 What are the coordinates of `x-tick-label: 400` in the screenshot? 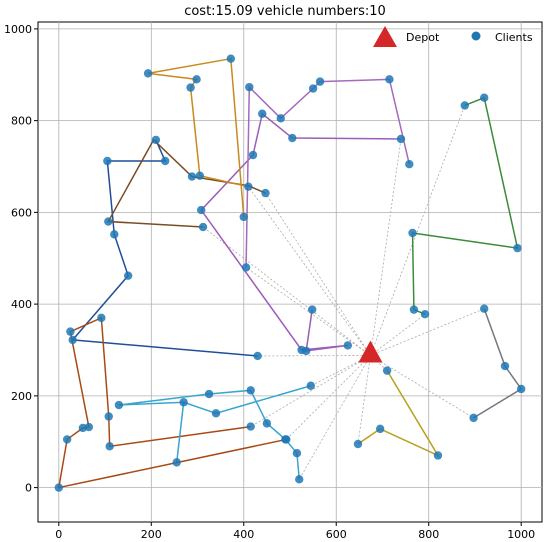 It's located at (243, 534).